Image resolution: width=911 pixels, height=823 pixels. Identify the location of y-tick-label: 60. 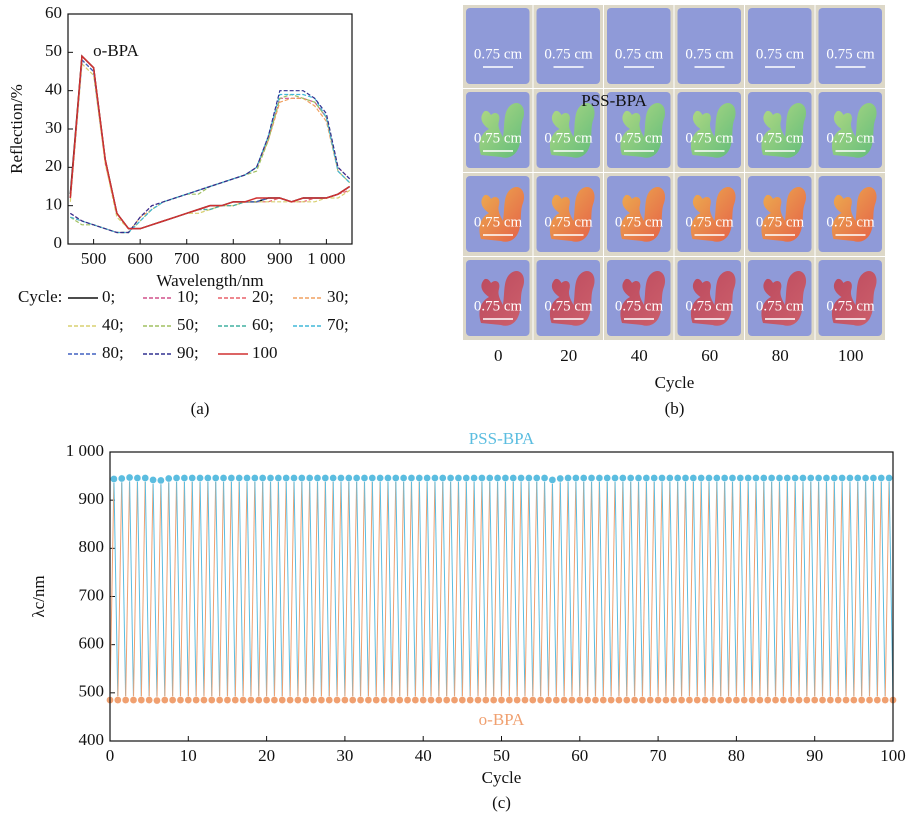
(53, 12).